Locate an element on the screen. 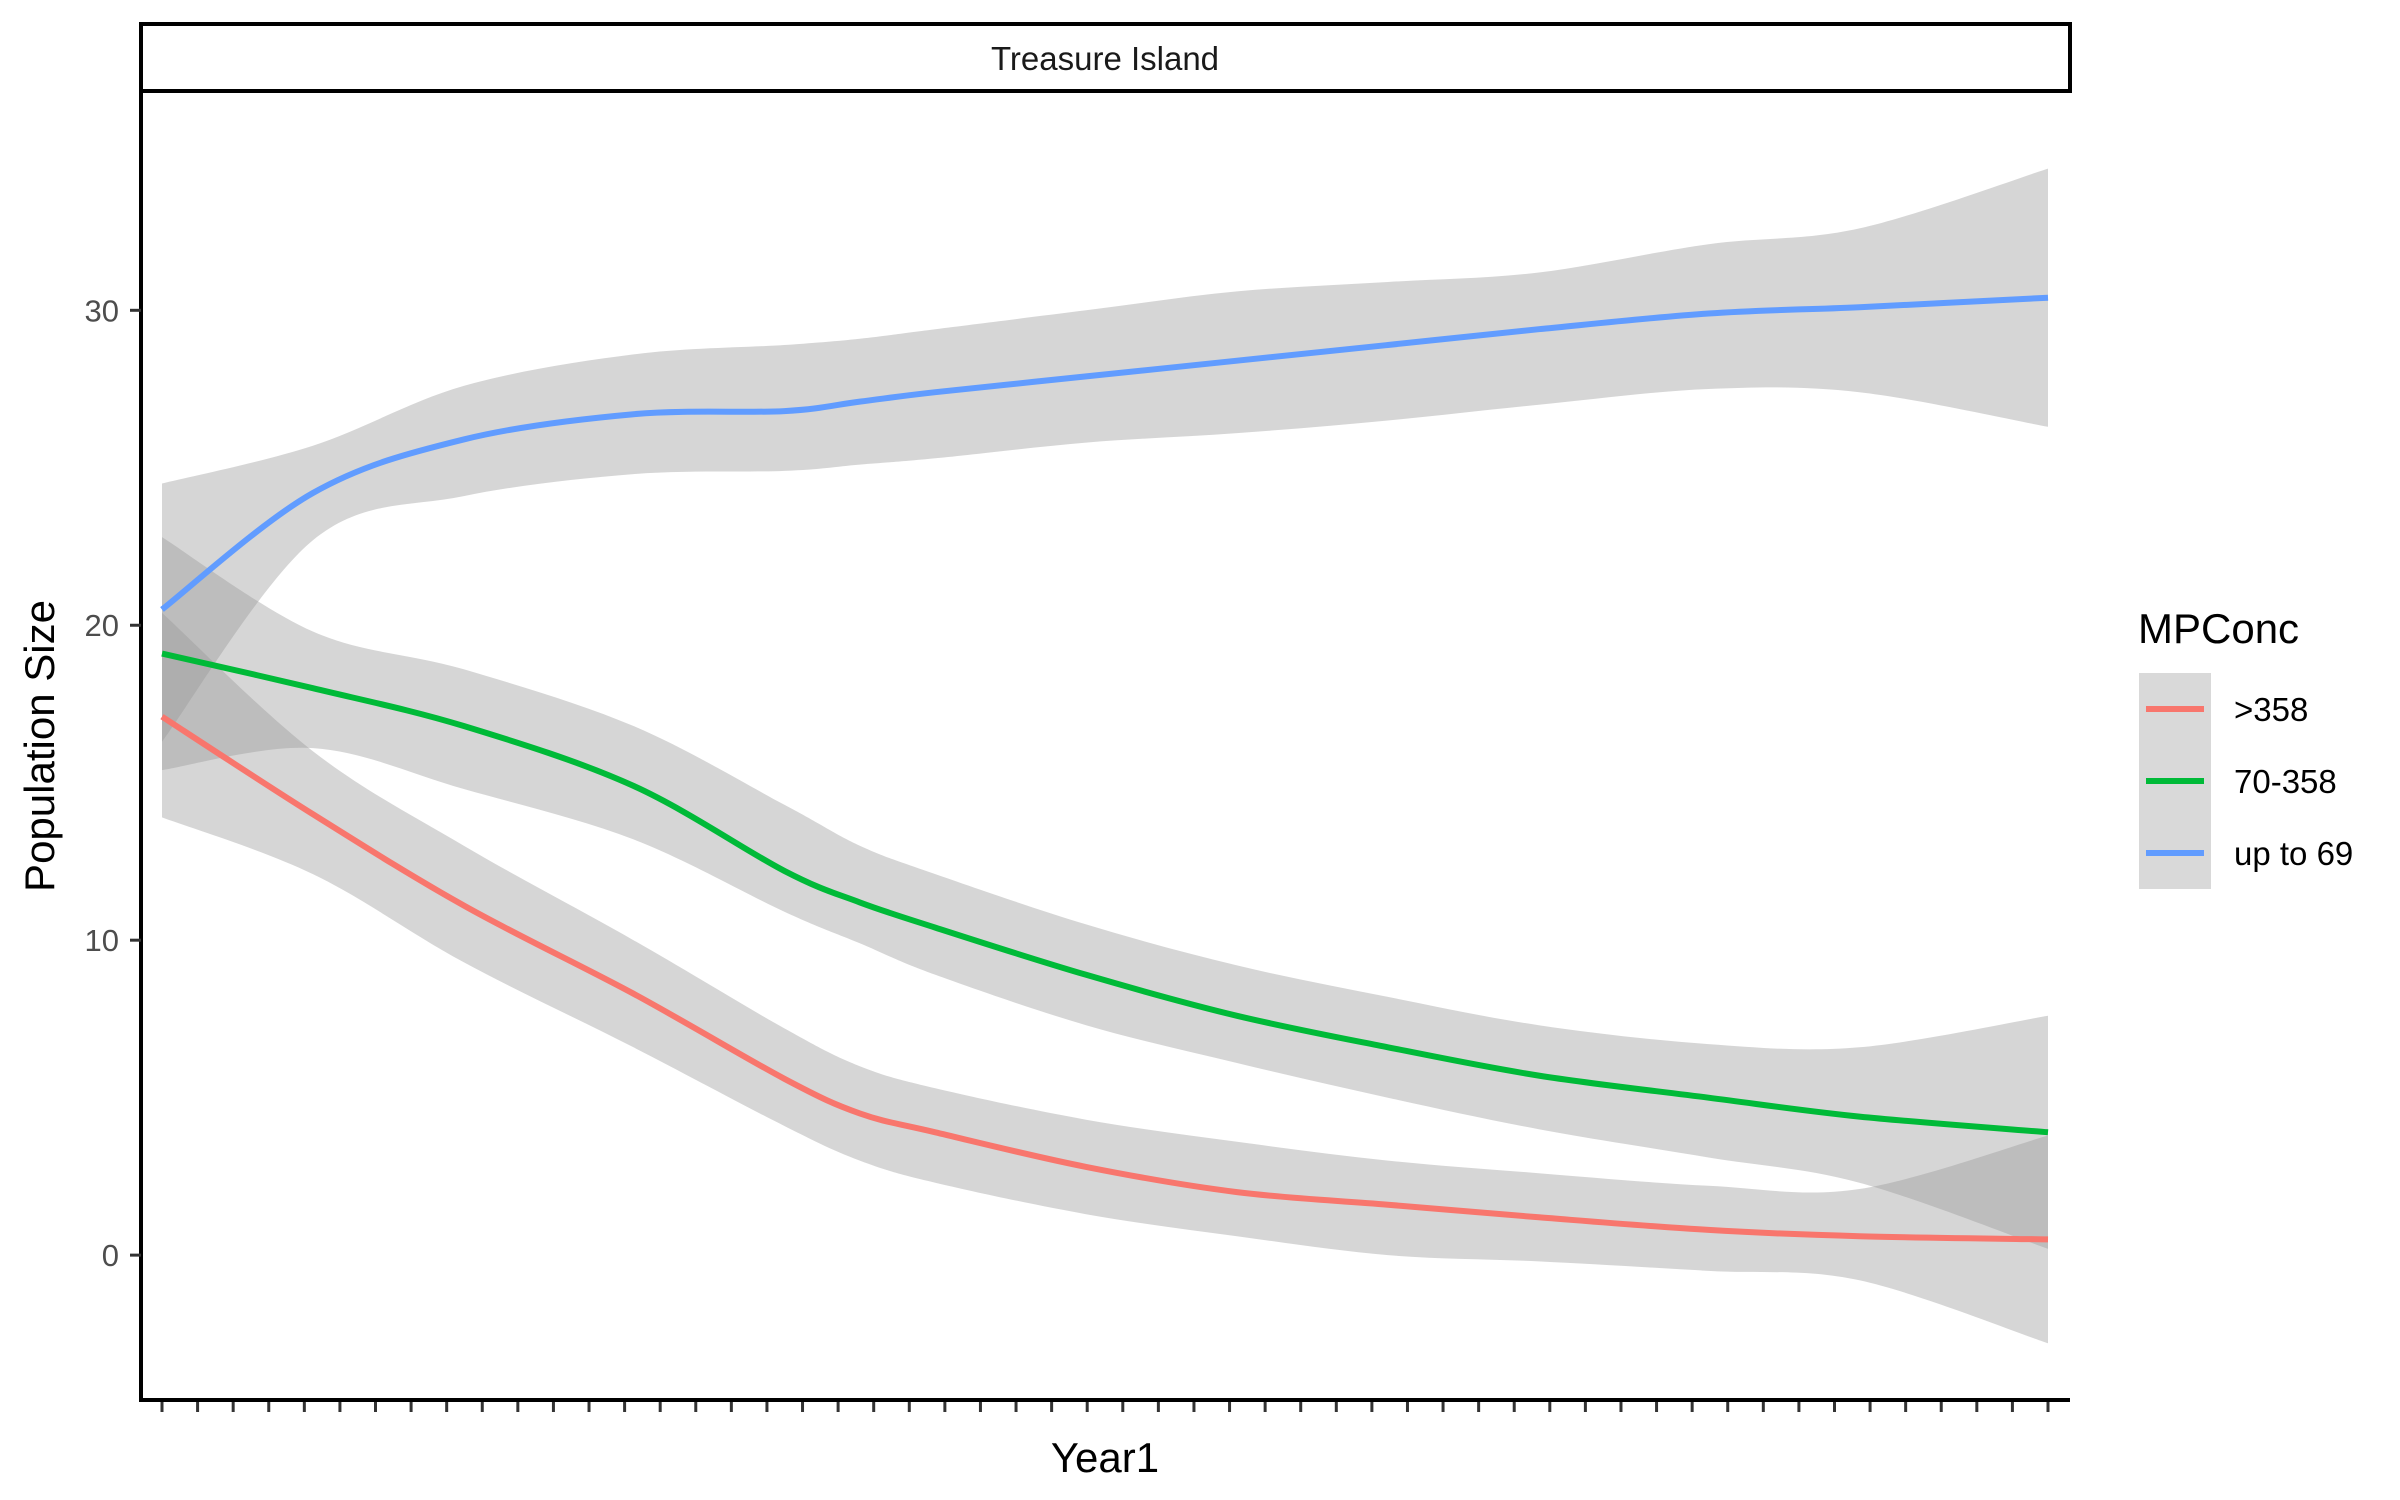 The image size is (2400, 1500). legend-keys: >358 70-358 up to 69 is located at coordinates (2246, 781).